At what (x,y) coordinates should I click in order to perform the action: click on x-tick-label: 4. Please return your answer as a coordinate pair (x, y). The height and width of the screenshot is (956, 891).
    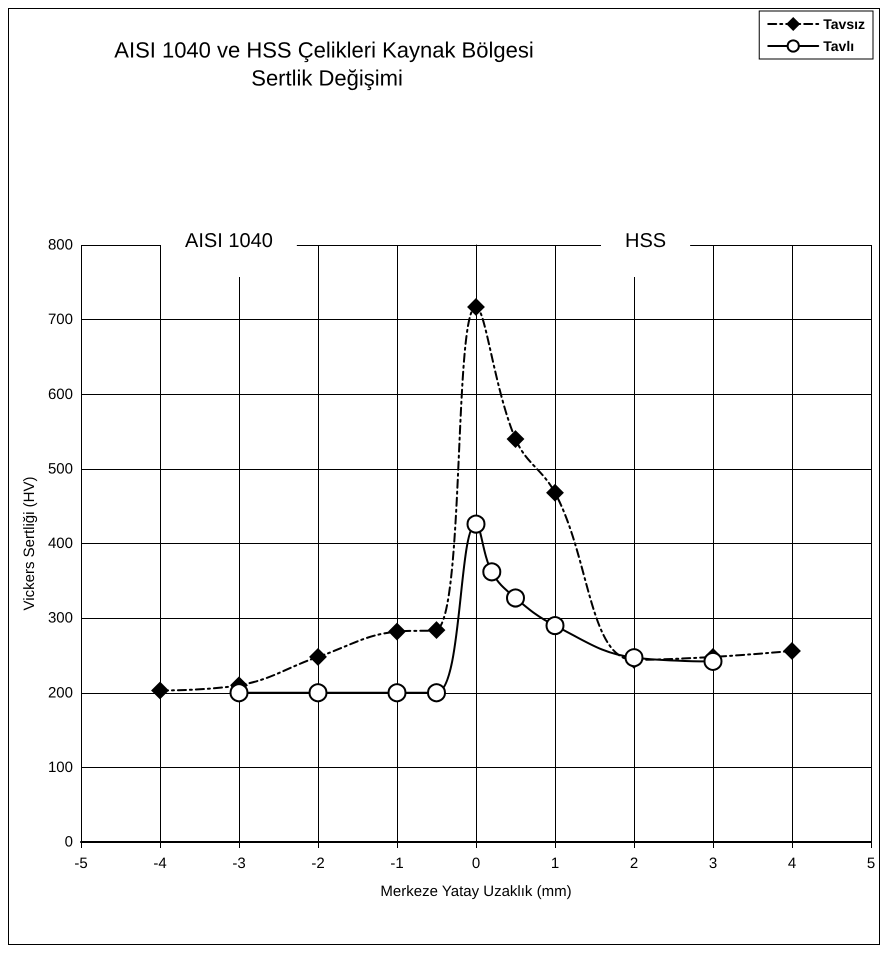
    Looking at the image, I should click on (792, 863).